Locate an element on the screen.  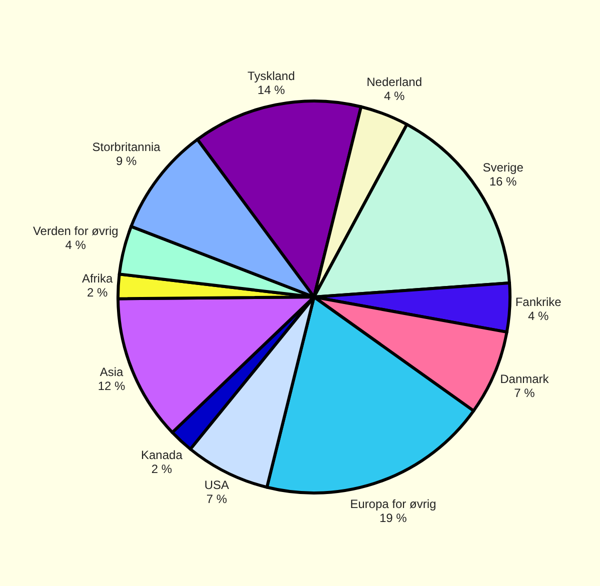
slice-label: Storbritannia is located at coordinates (126, 147).